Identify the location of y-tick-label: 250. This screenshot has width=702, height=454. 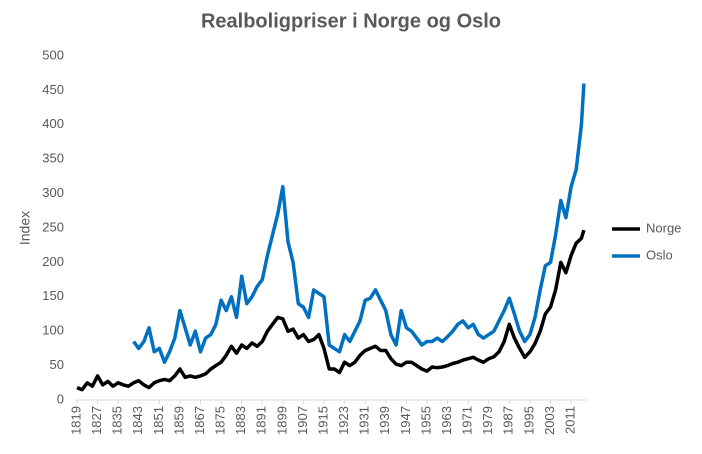
(53, 226).